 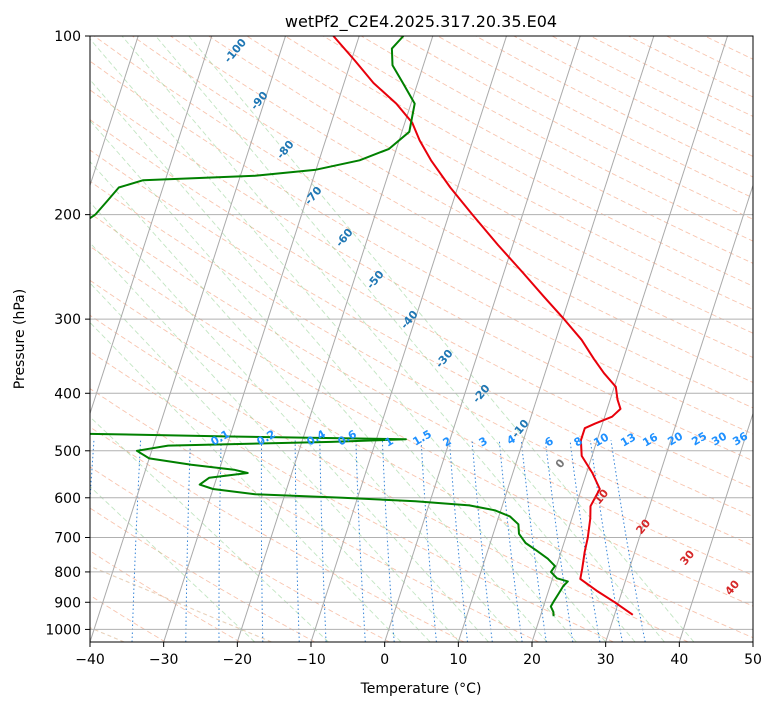 I want to click on x-axis: −40 −30 −20 −10 0 10 20 30 40 50, so click(x=418, y=655).